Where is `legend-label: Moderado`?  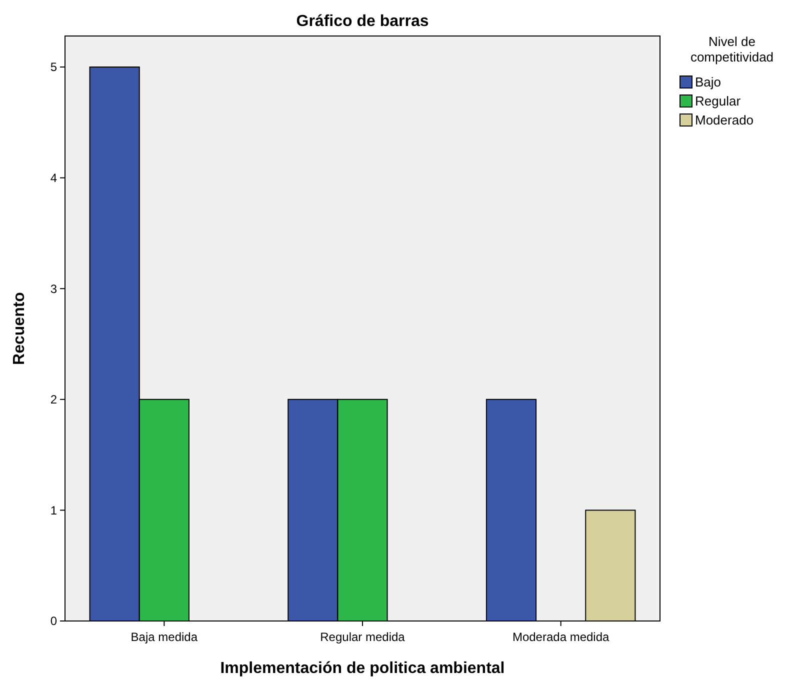 legend-label: Moderado is located at coordinates (724, 120).